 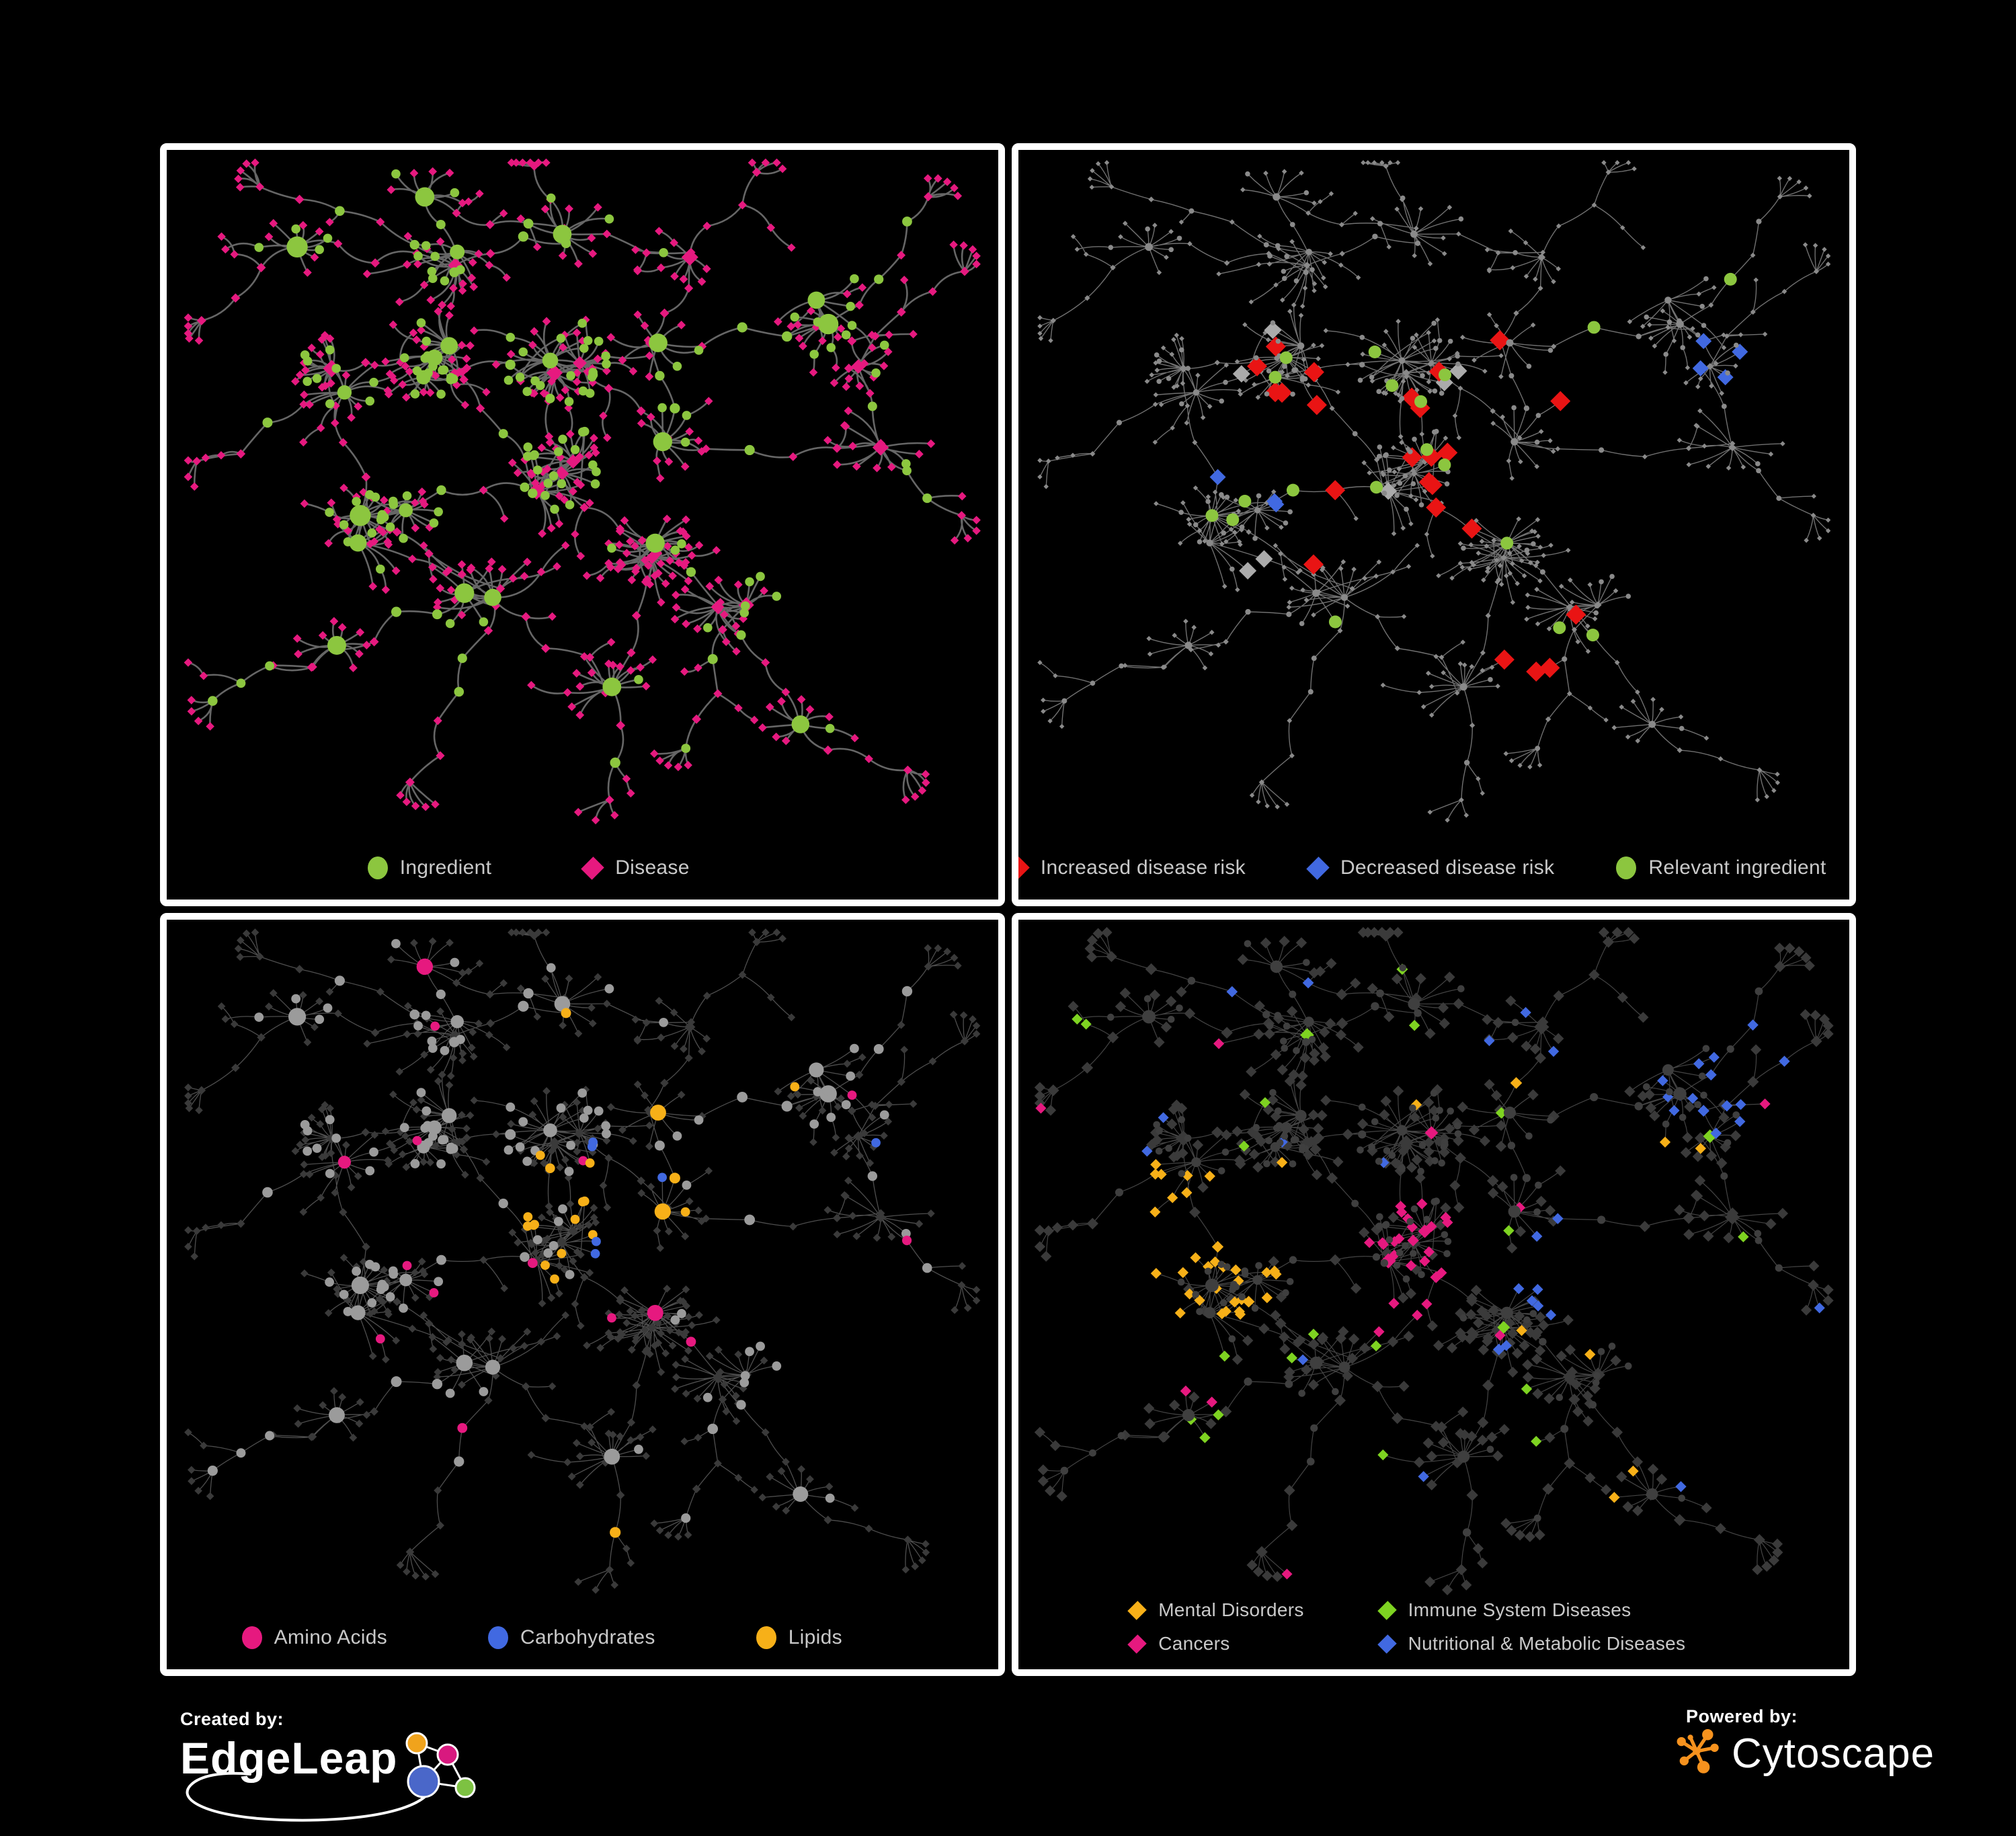 What do you see at coordinates (592, 868) in the screenshot?
I see `disease-marker-icon` at bounding box center [592, 868].